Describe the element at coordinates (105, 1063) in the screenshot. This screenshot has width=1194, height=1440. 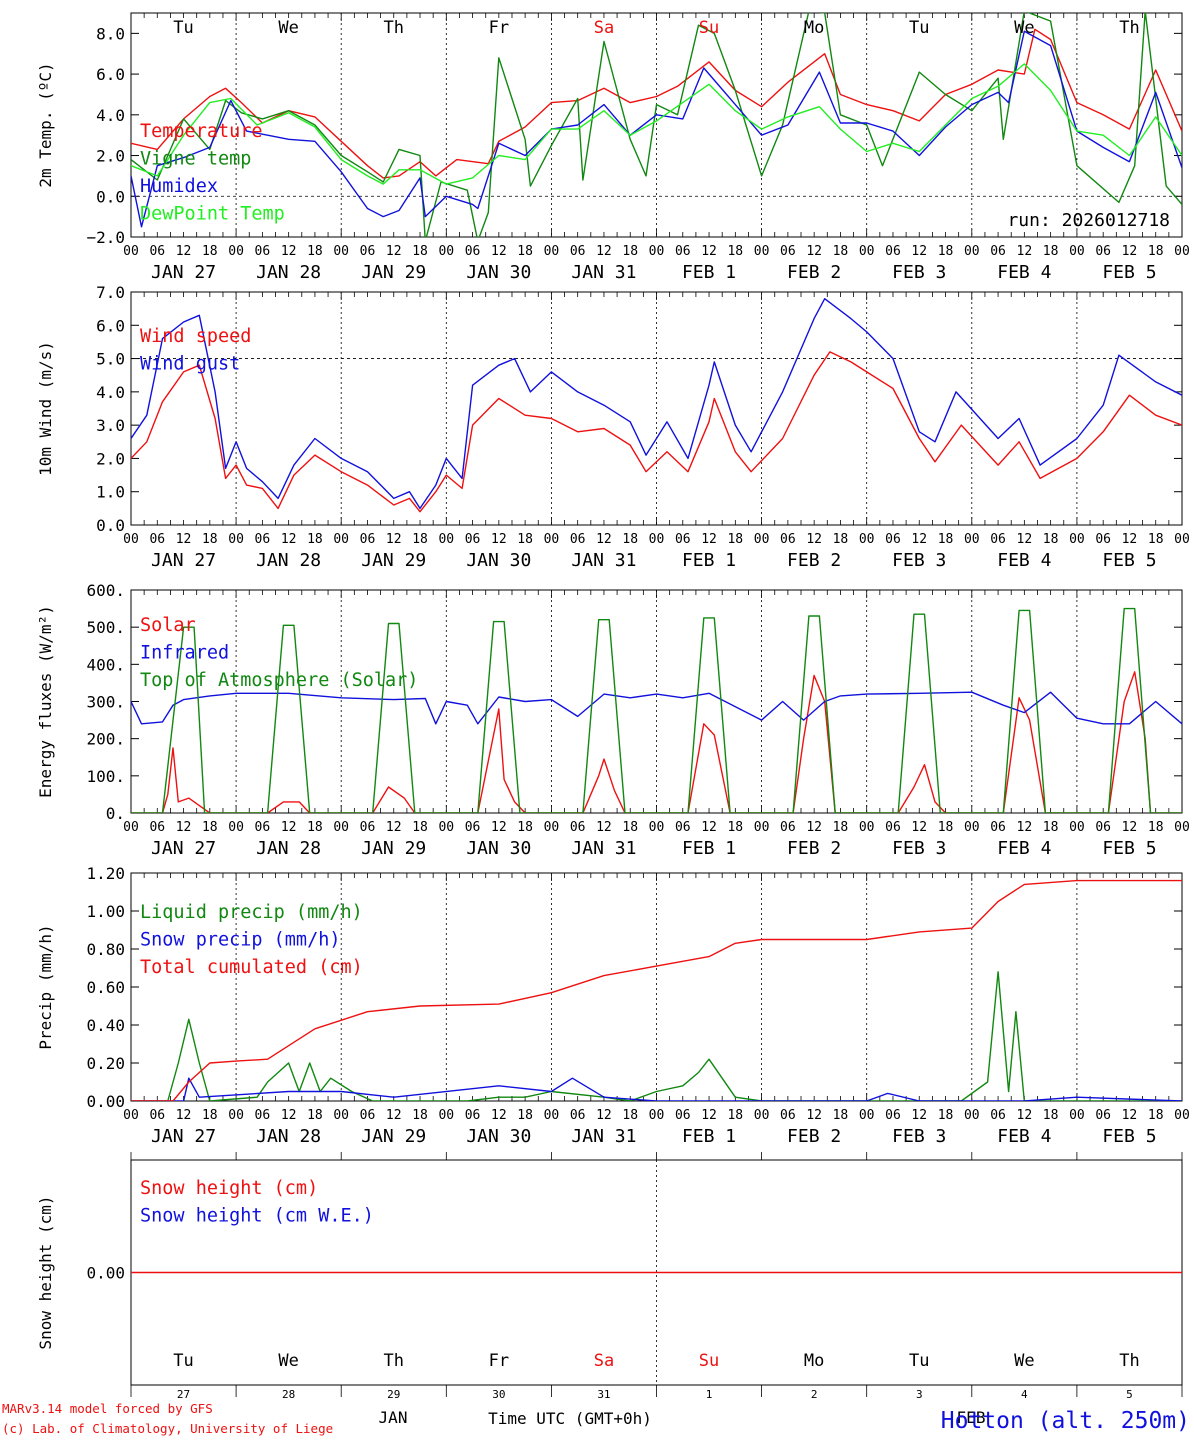
I see `y-tick-label: 0.20` at that location.